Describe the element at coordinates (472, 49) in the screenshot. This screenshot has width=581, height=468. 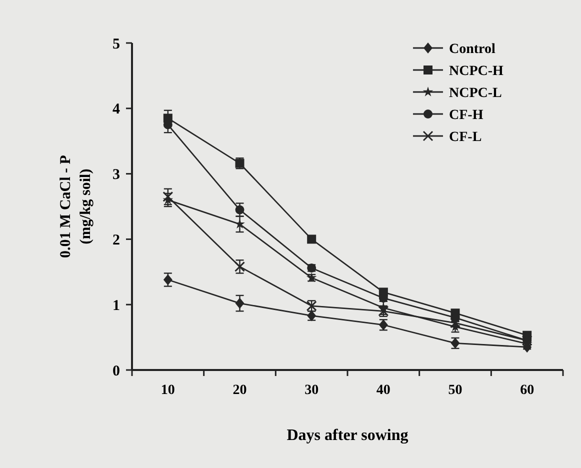
I see `legend-label: Control` at that location.